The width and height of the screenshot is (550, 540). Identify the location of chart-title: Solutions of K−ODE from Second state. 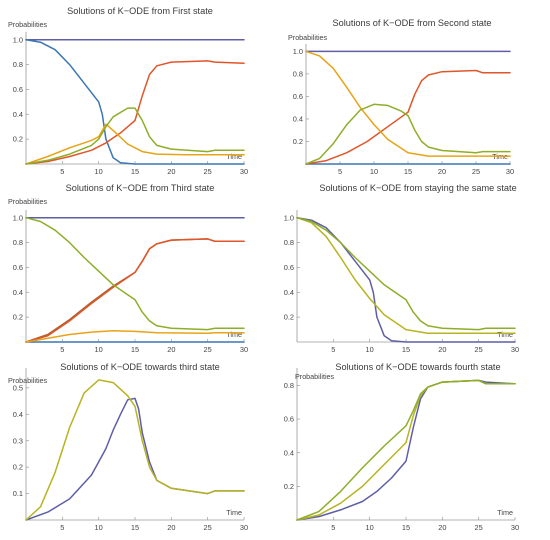
(411, 23).